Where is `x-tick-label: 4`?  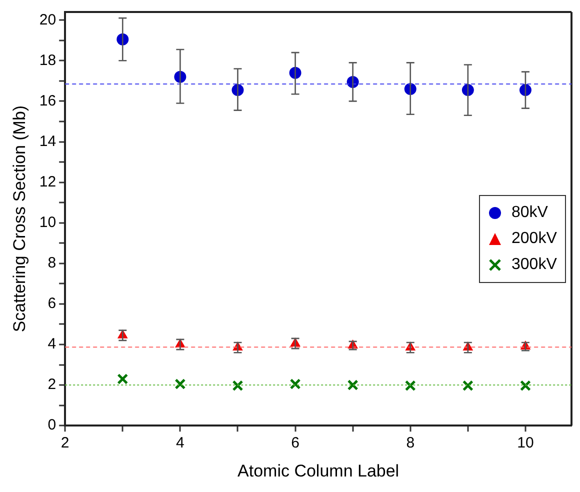 x-tick-label: 4 is located at coordinates (180, 443).